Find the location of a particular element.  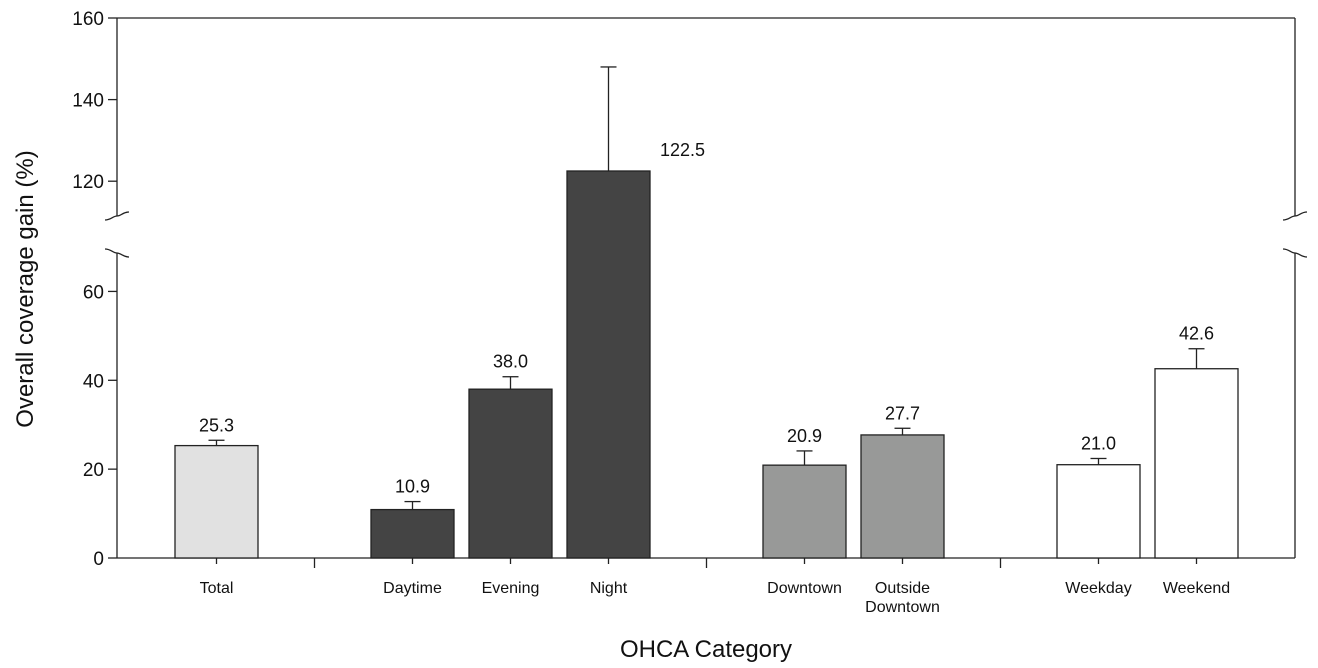

axis-break-mark-right-upper is located at coordinates (1295, 216).